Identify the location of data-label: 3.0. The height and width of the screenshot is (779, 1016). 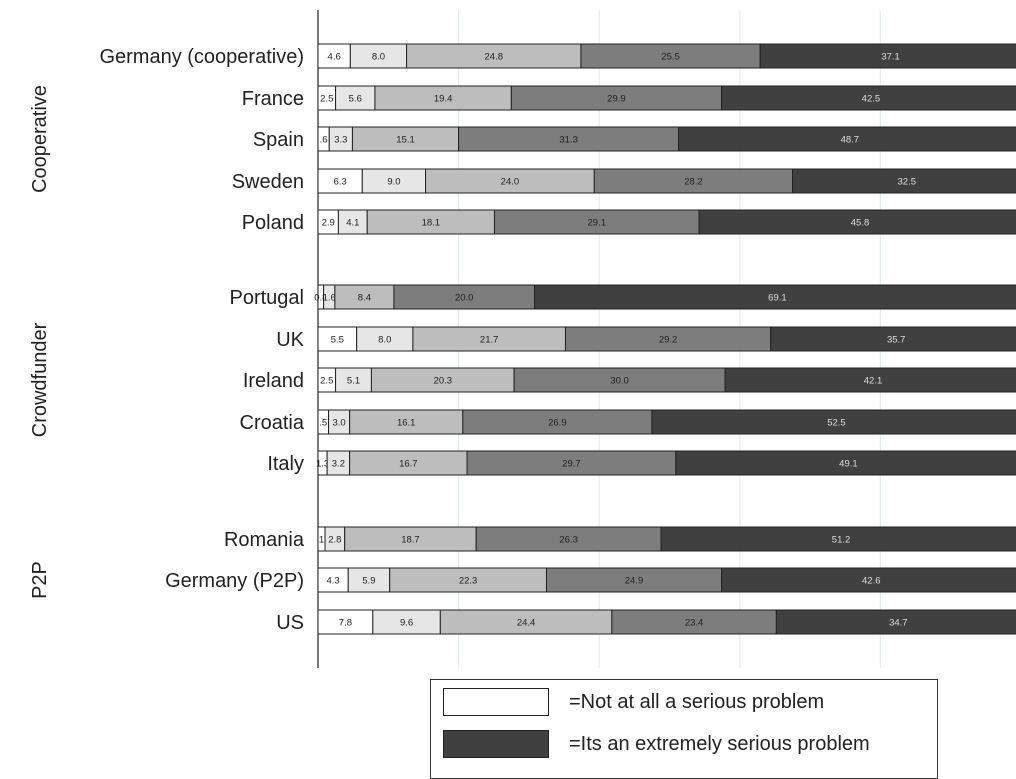
(338, 423).